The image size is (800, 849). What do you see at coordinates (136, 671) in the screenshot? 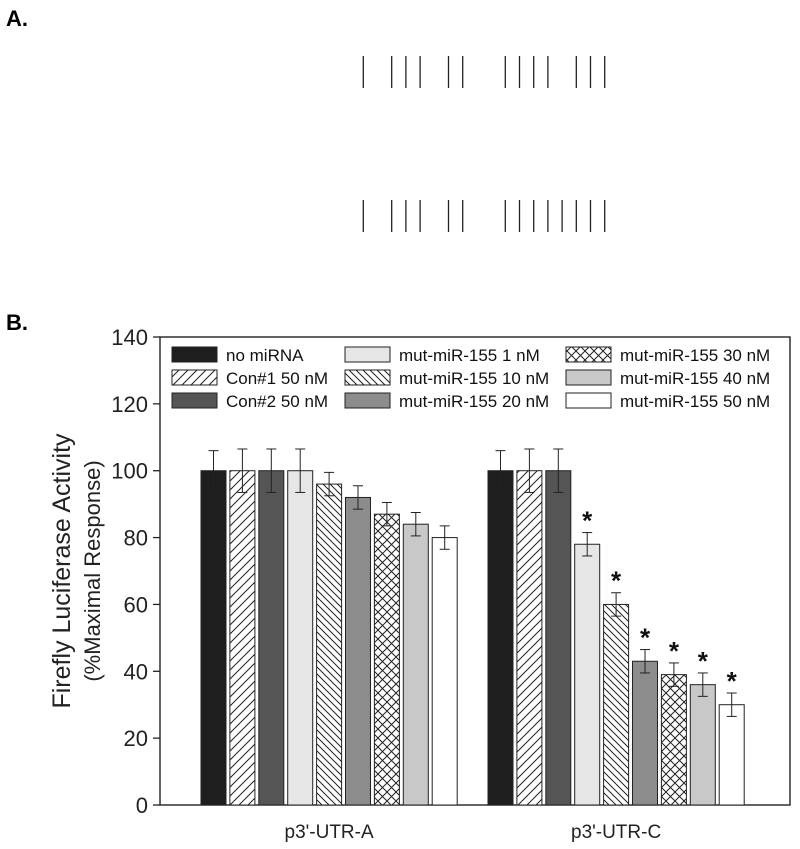
I see `y-tick-label: 40` at bounding box center [136, 671].